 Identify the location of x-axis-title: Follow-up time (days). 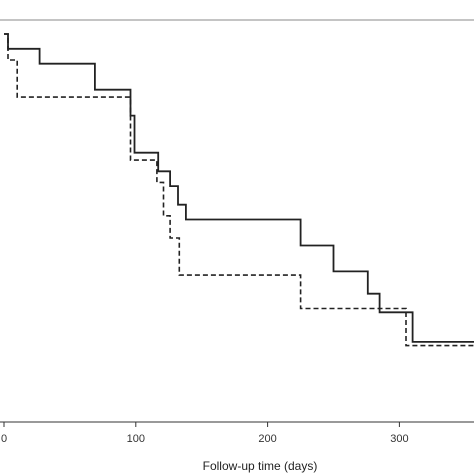
(260, 466).